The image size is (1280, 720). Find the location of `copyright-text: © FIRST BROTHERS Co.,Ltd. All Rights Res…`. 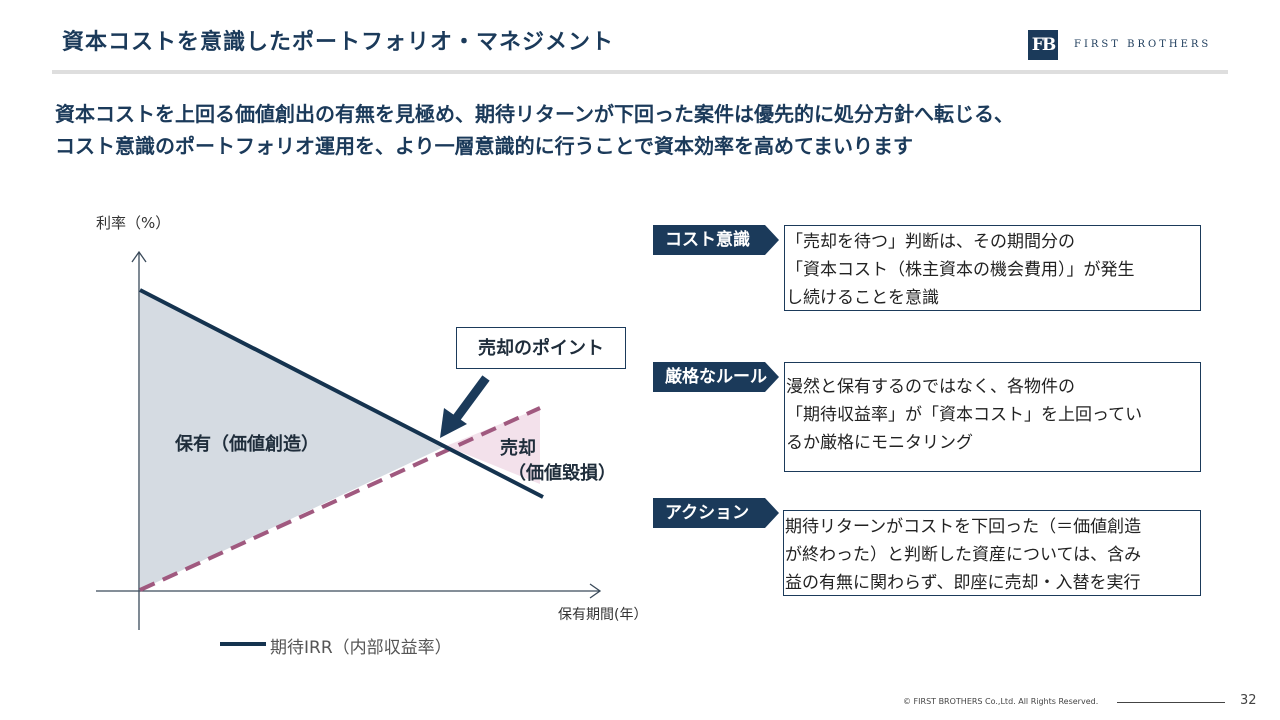

copyright-text: © FIRST BROTHERS Co.,Ltd. All Rights Res… is located at coordinates (1001, 701).